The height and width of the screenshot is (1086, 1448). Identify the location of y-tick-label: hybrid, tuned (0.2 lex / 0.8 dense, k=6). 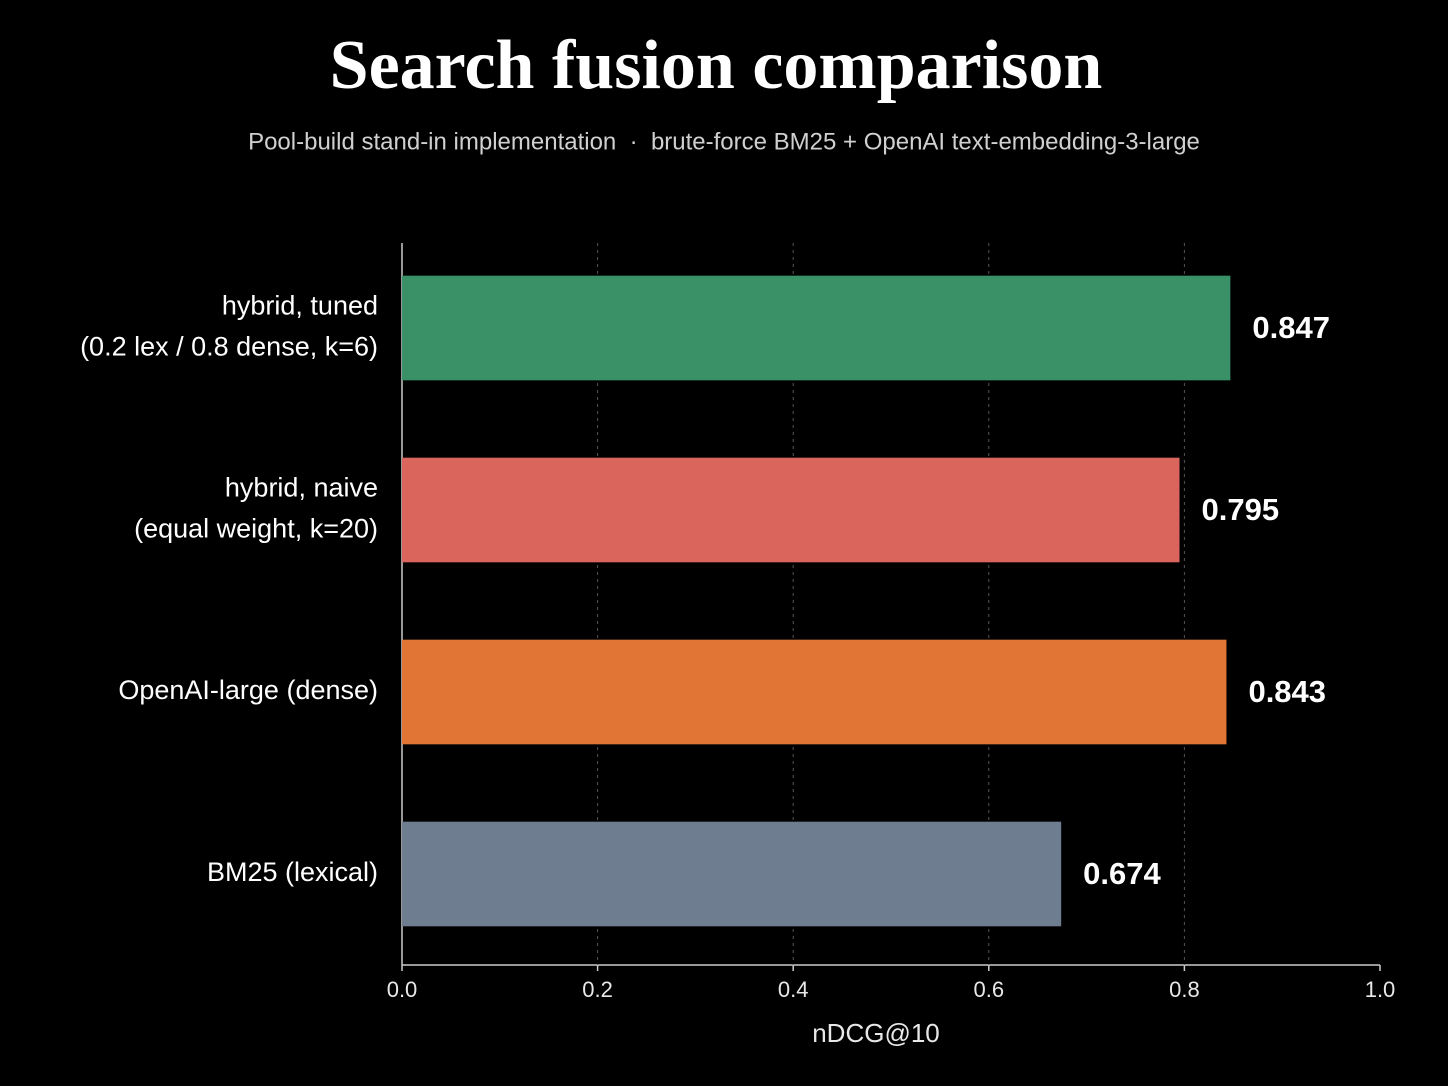
(229, 326).